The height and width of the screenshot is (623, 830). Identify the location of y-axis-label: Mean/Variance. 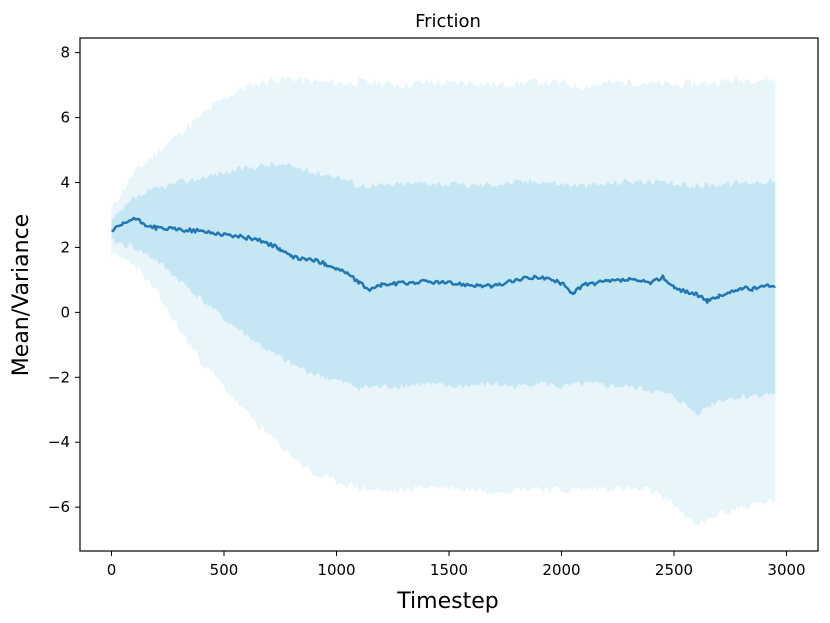
(21, 295).